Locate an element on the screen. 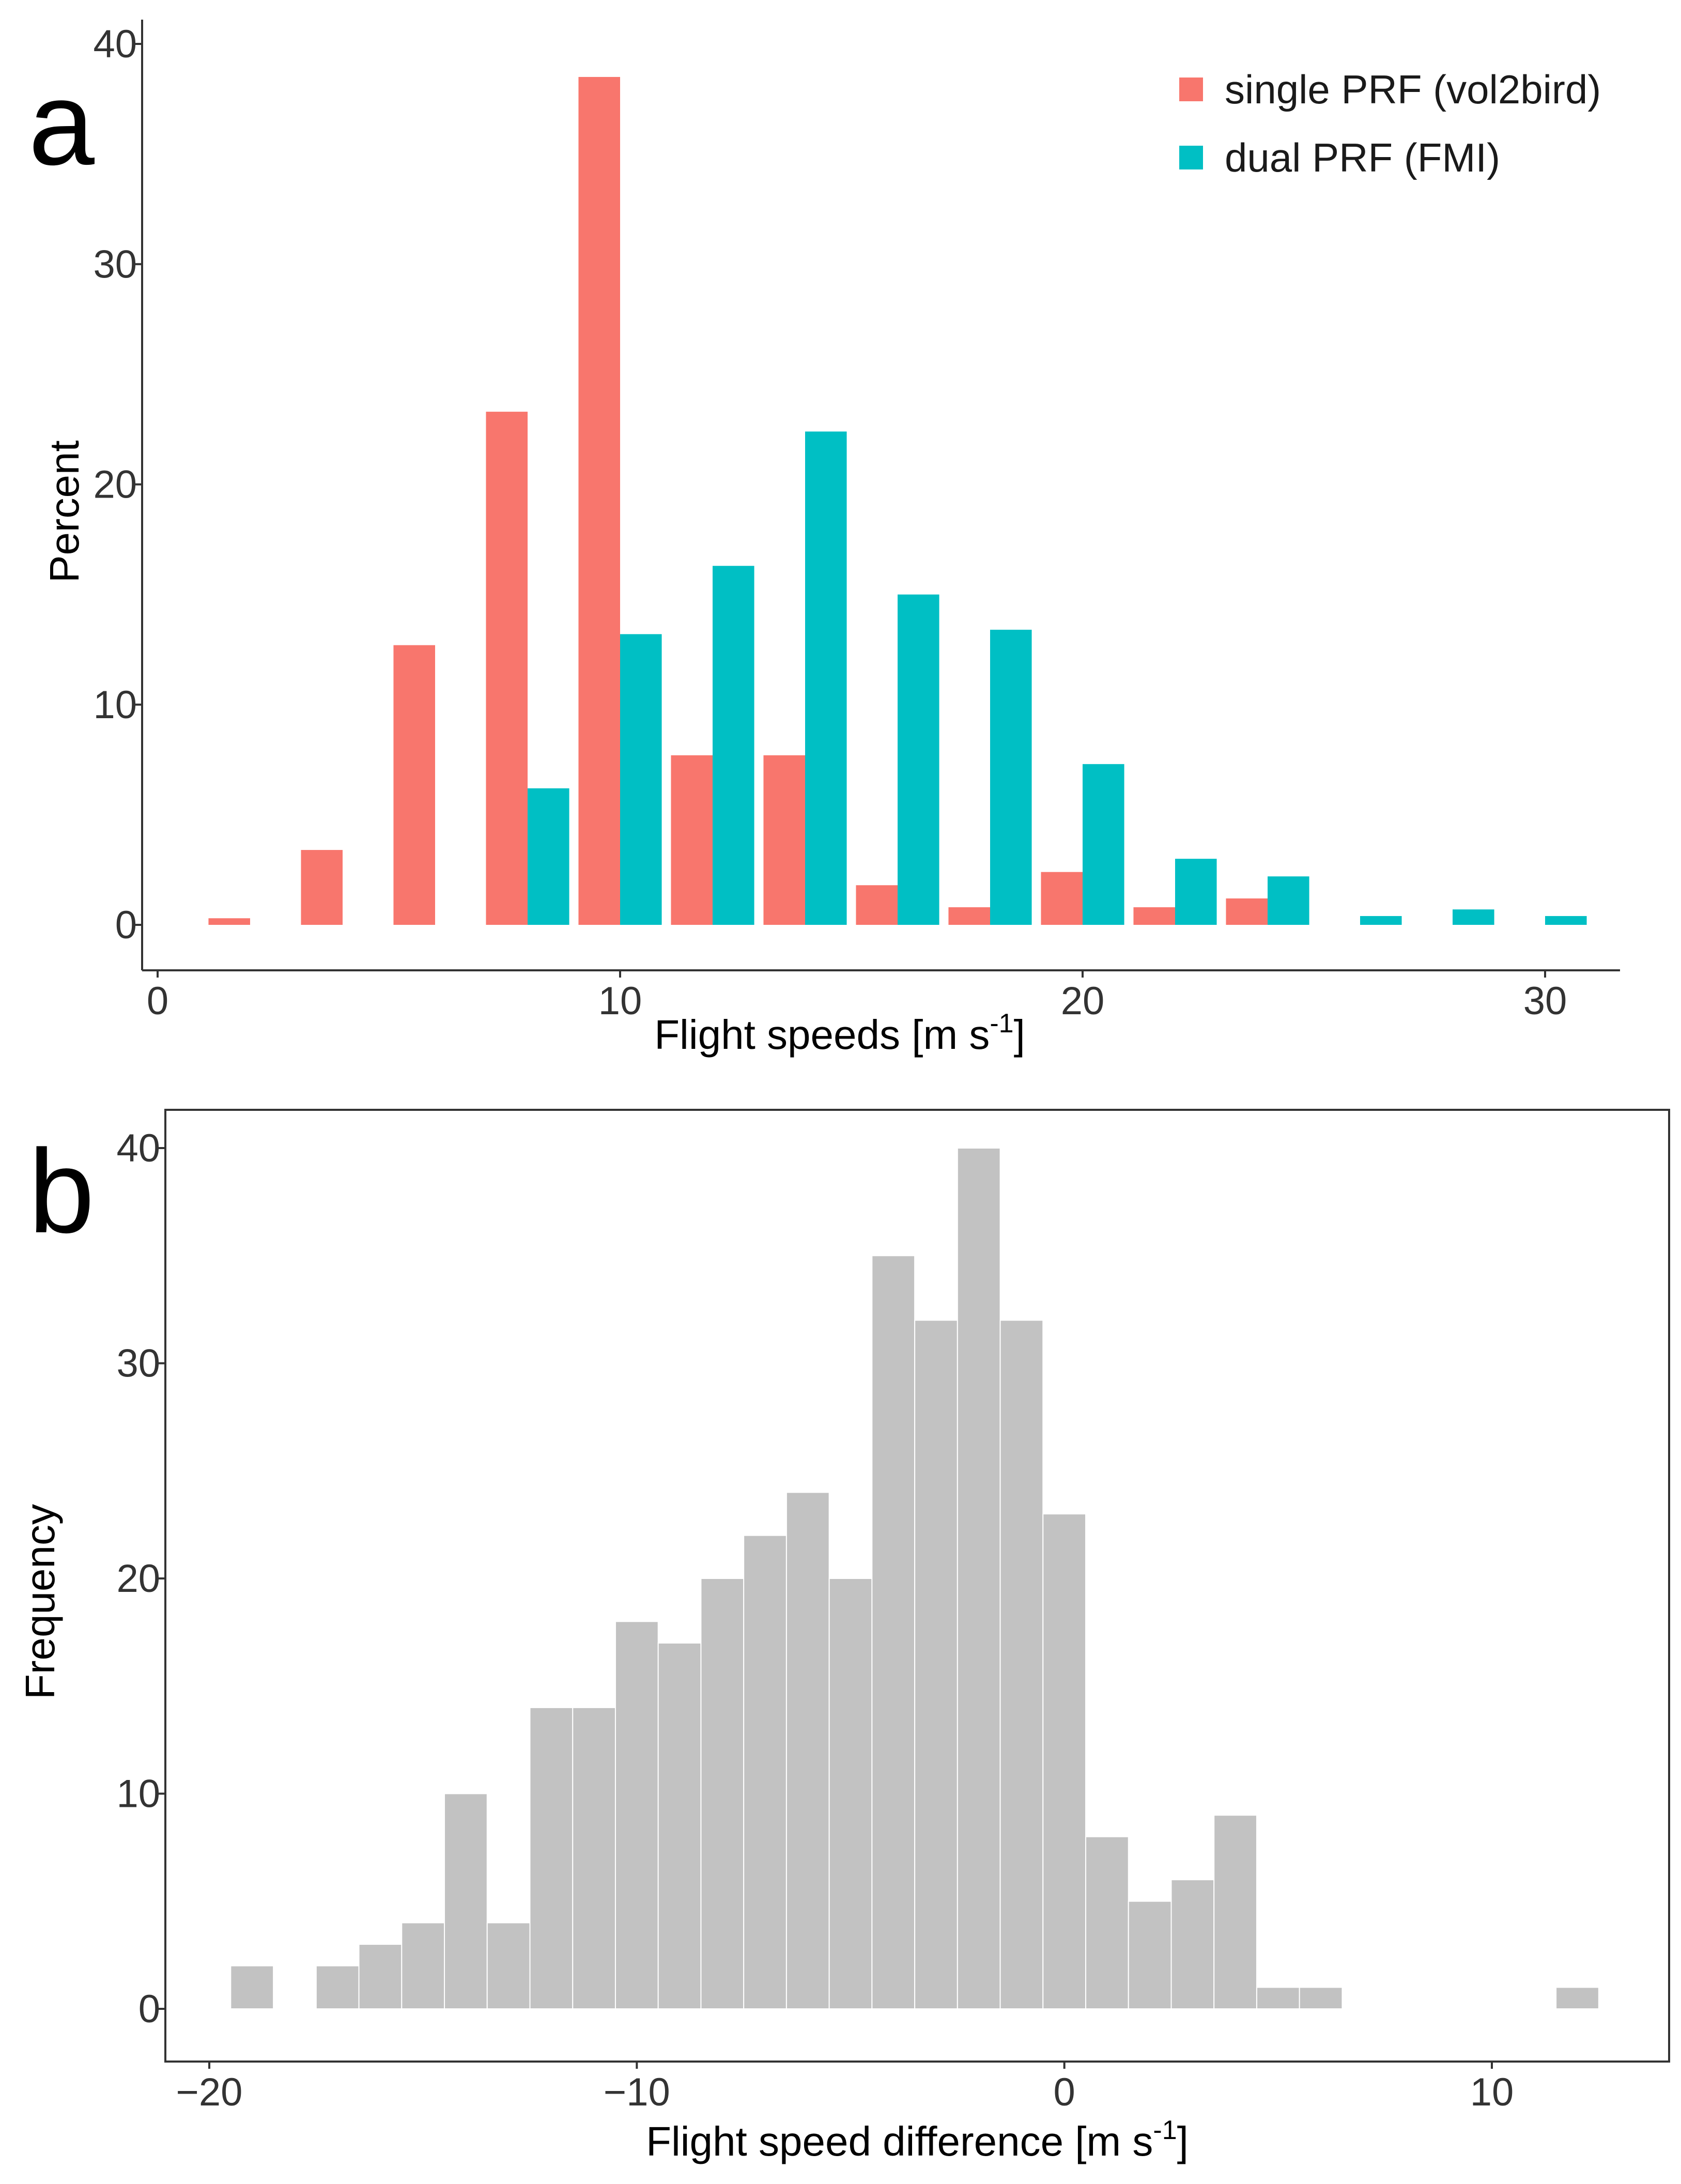 This screenshot has height=2184, width=1681. legend-label-dual-prf: dual PRF (FMI) is located at coordinates (1363, 157).